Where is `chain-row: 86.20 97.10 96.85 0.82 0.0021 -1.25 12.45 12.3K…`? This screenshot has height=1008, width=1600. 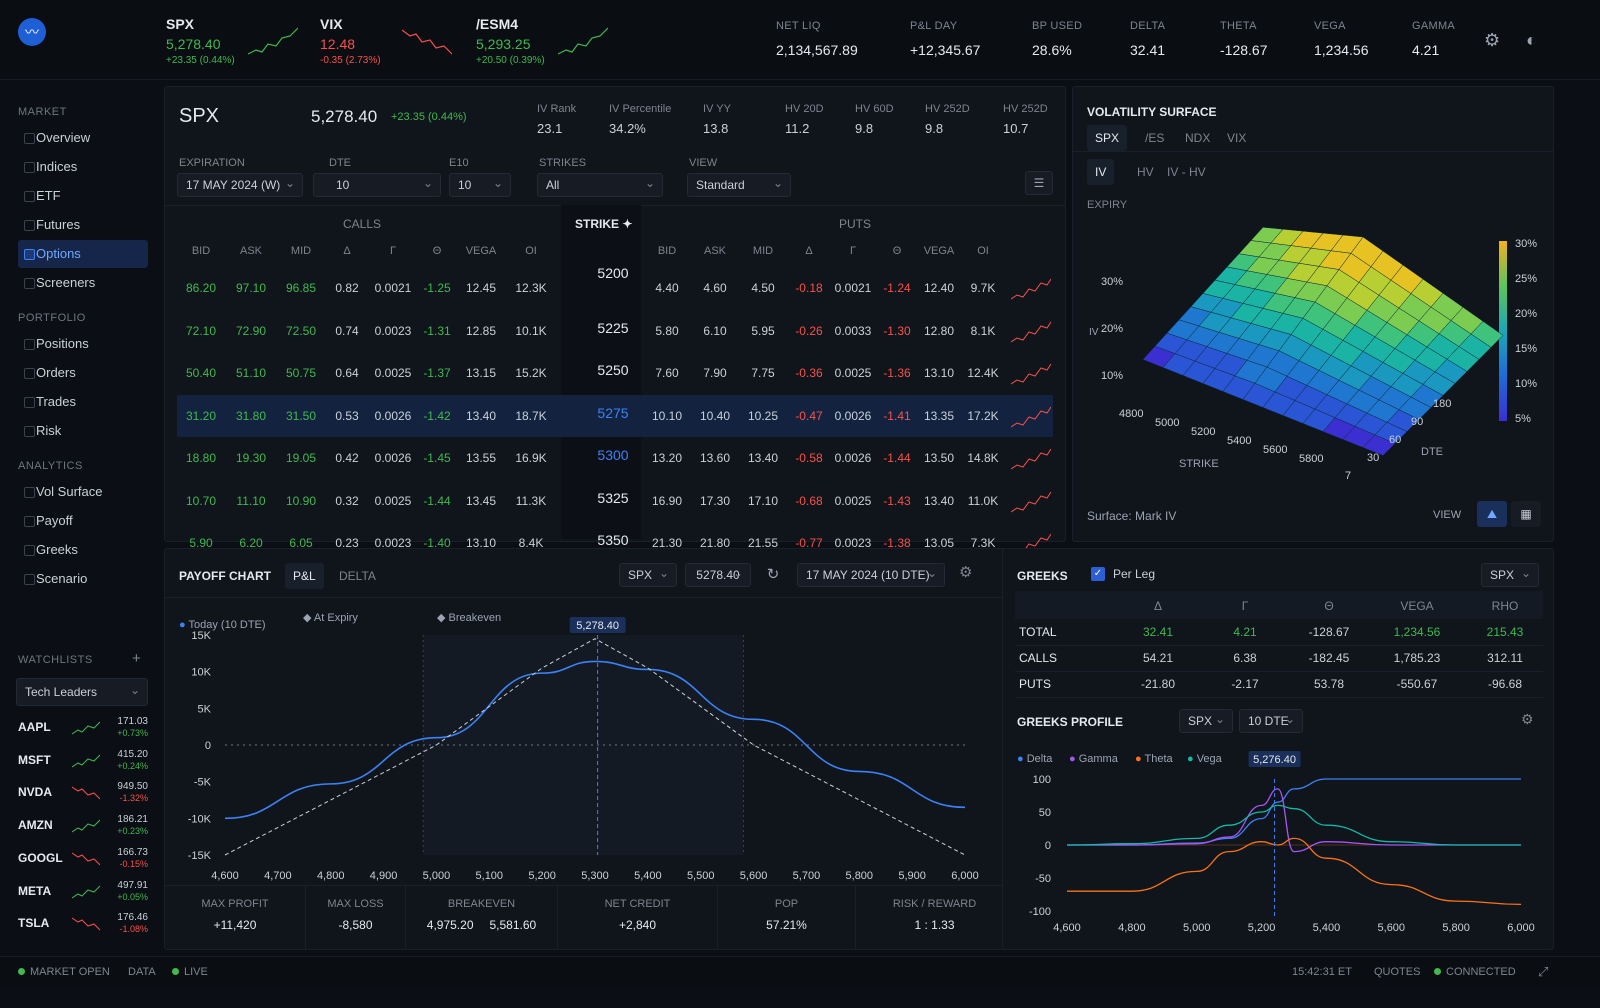 chain-row: 86.20 97.10 96.85 0.82 0.0021 -1.25 12.45 12.3K… is located at coordinates (615, 287).